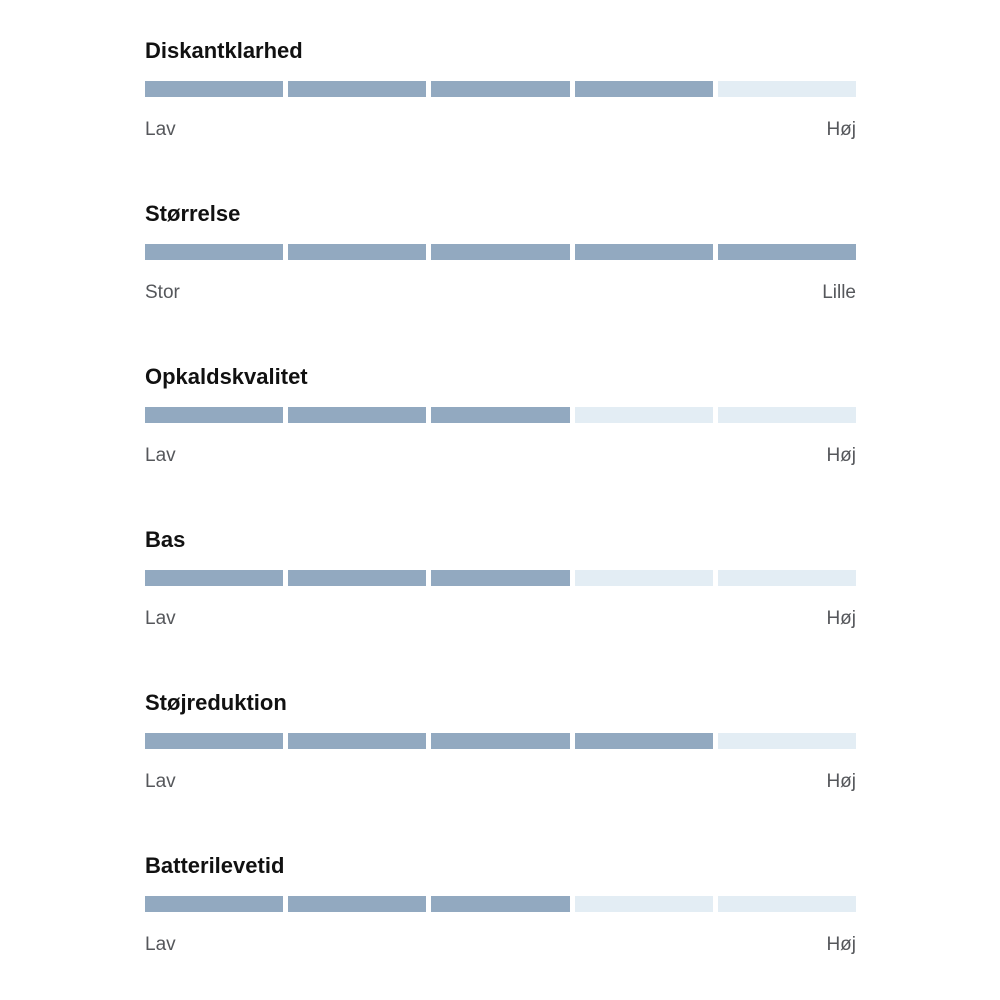 The image size is (1000, 1000). What do you see at coordinates (193, 213) in the screenshot?
I see `rating-title: Størrelse` at bounding box center [193, 213].